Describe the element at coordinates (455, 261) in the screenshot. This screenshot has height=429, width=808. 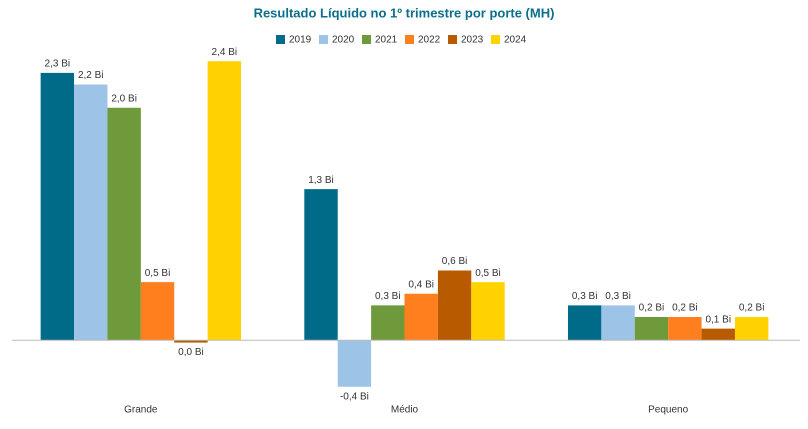
I see `value-label: 0,6 Bi` at that location.